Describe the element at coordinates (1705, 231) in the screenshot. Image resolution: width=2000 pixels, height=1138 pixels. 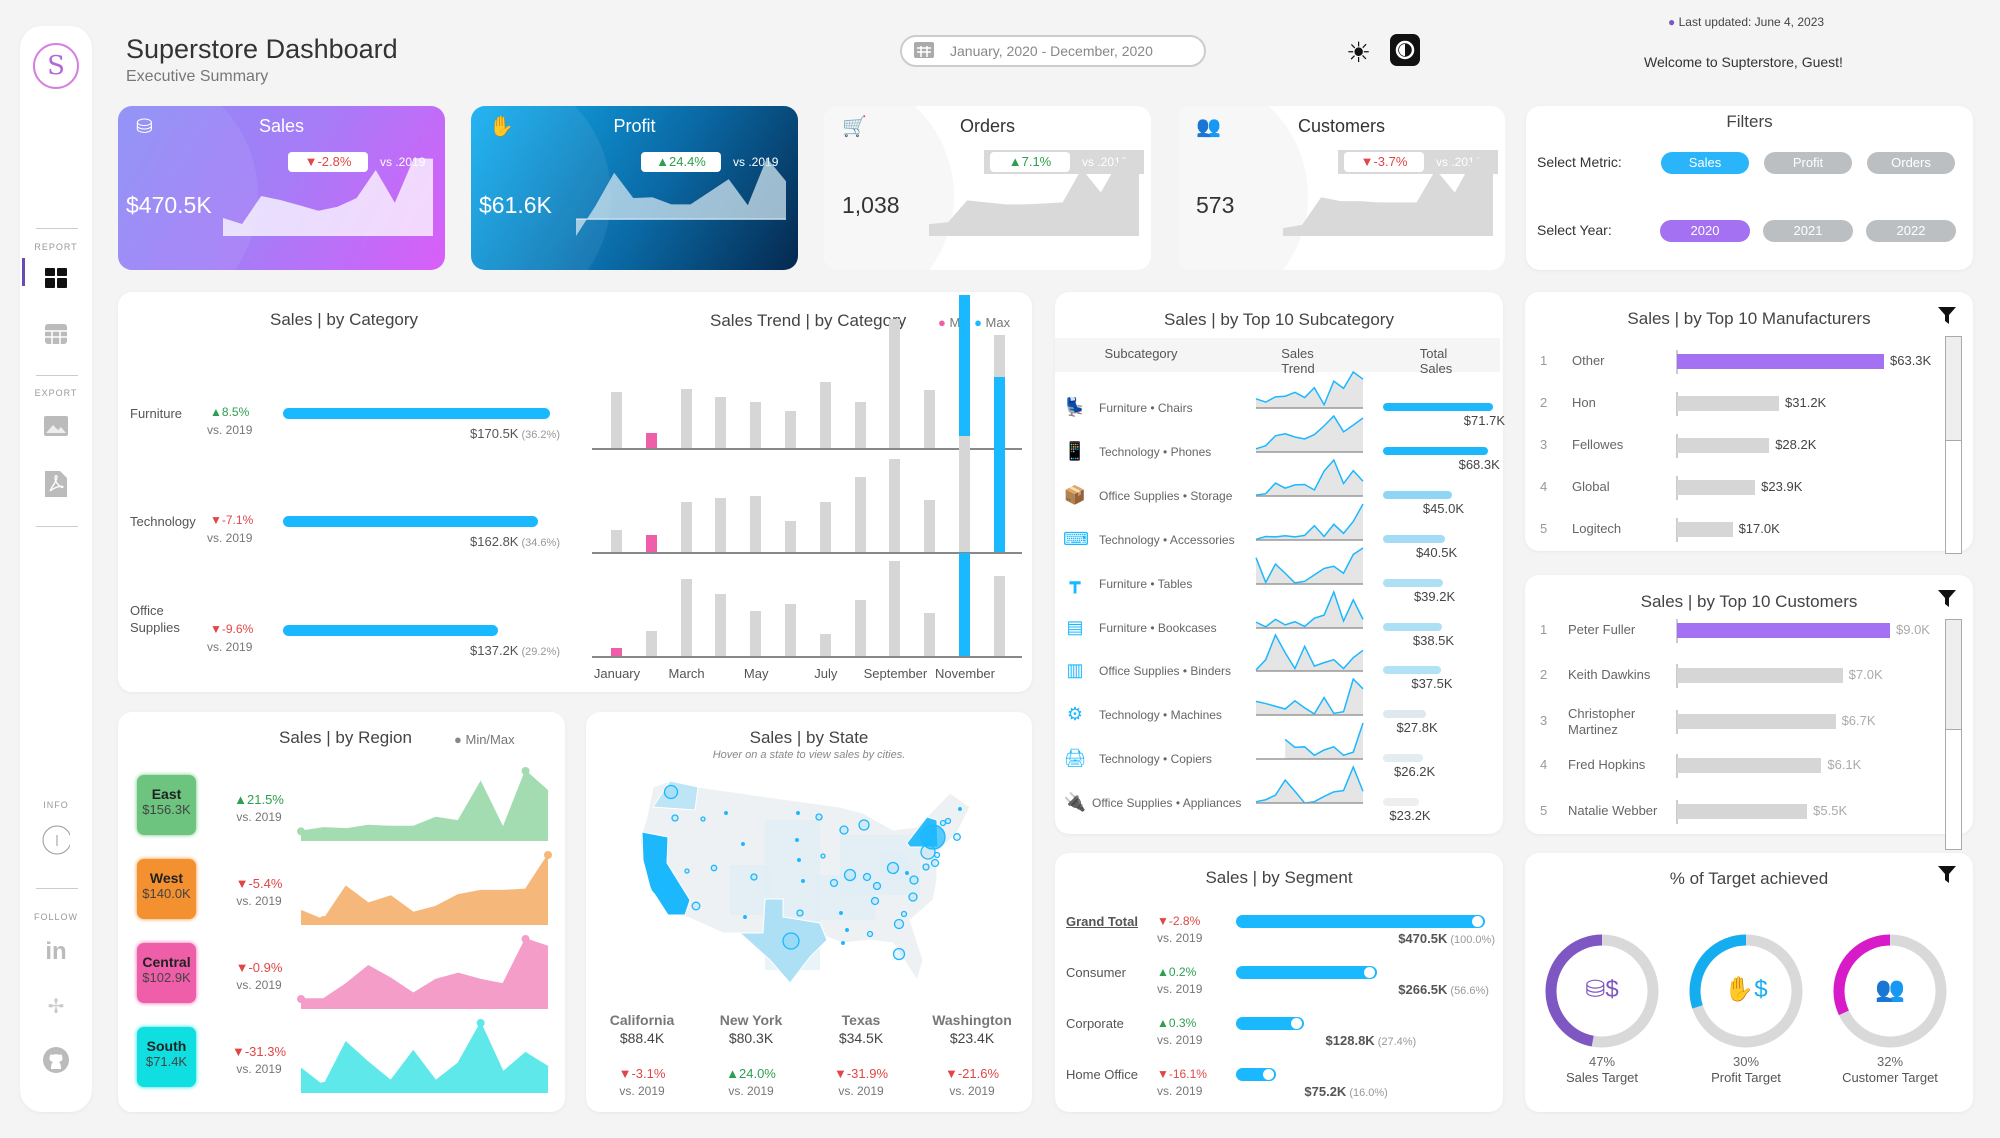
I see `year-option-2020: 2020` at that location.